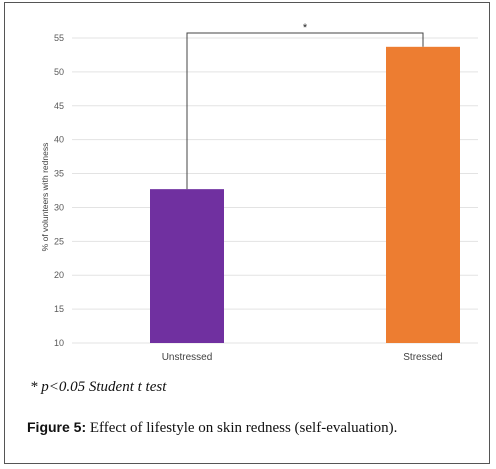 The height and width of the screenshot is (469, 496). I want to click on y-tick-label: 35, so click(59, 174).